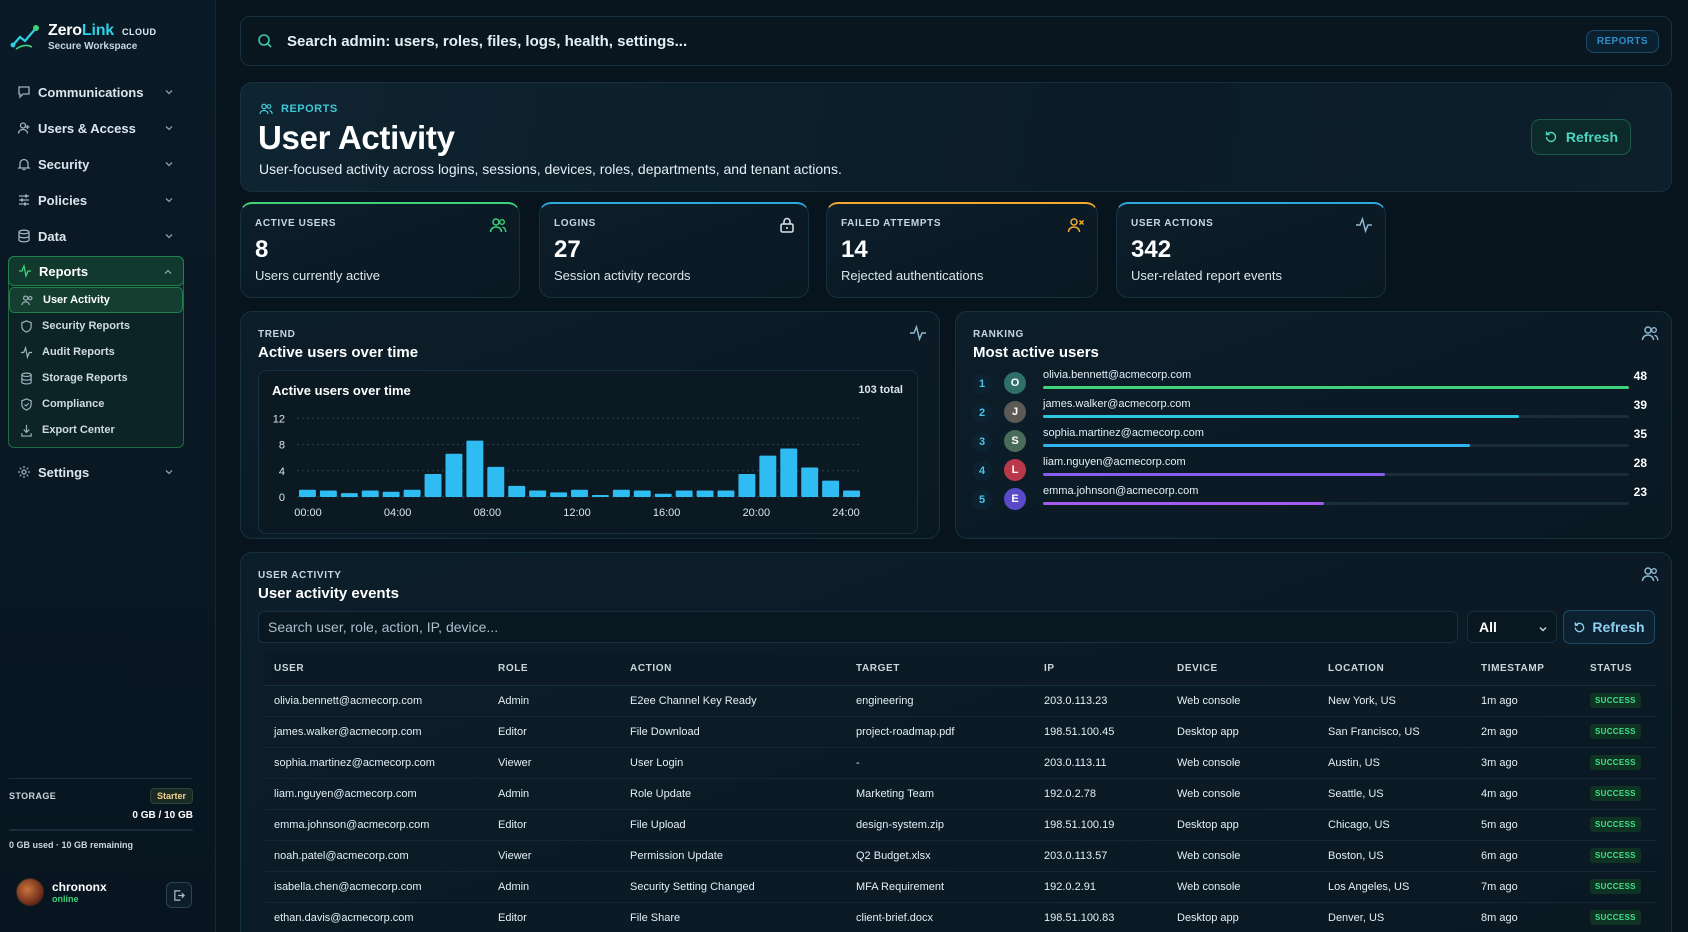  Describe the element at coordinates (1395, 669) in the screenshot. I see `column-header: LOCATION` at that location.